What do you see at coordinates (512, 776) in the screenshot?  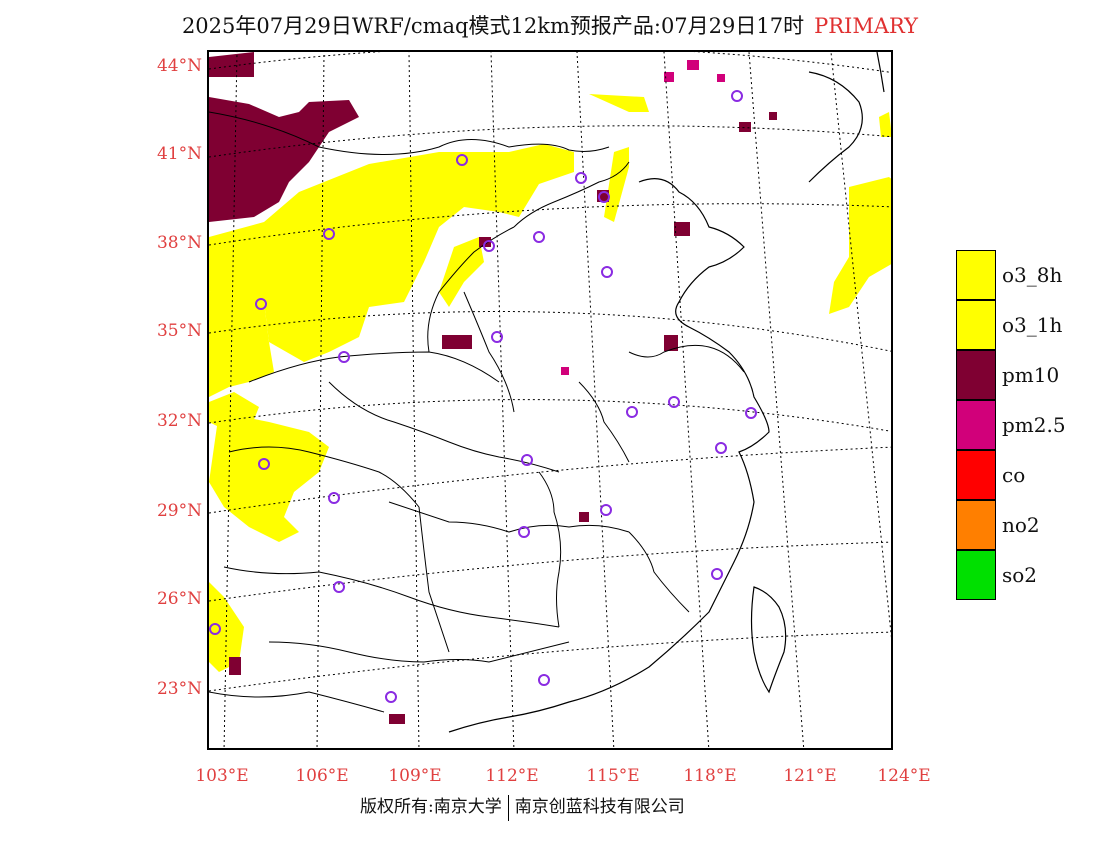 I see `lon-label: 112°E` at bounding box center [512, 776].